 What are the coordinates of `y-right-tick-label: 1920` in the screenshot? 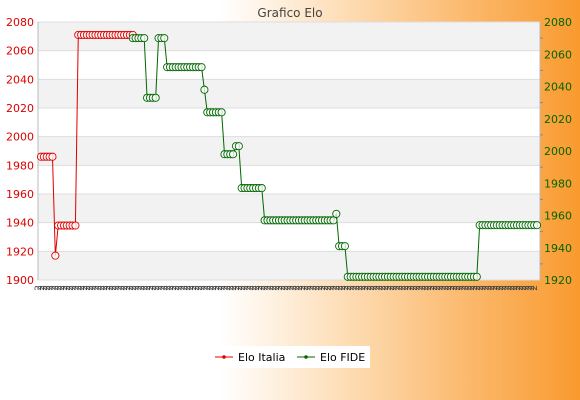 It's located at (558, 280).